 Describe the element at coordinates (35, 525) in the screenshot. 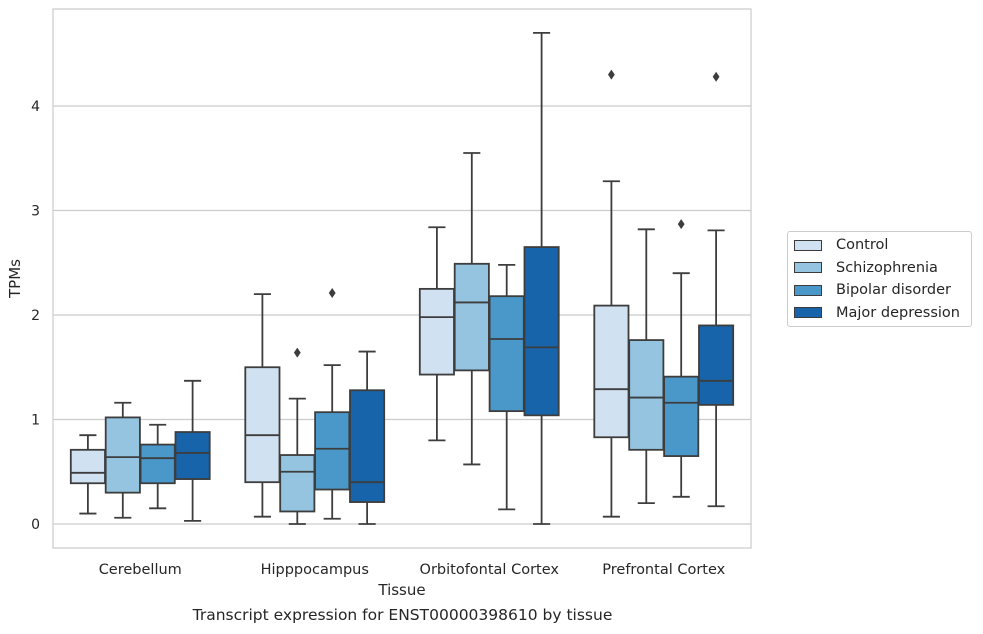

I see `y-tick-label: 0` at that location.